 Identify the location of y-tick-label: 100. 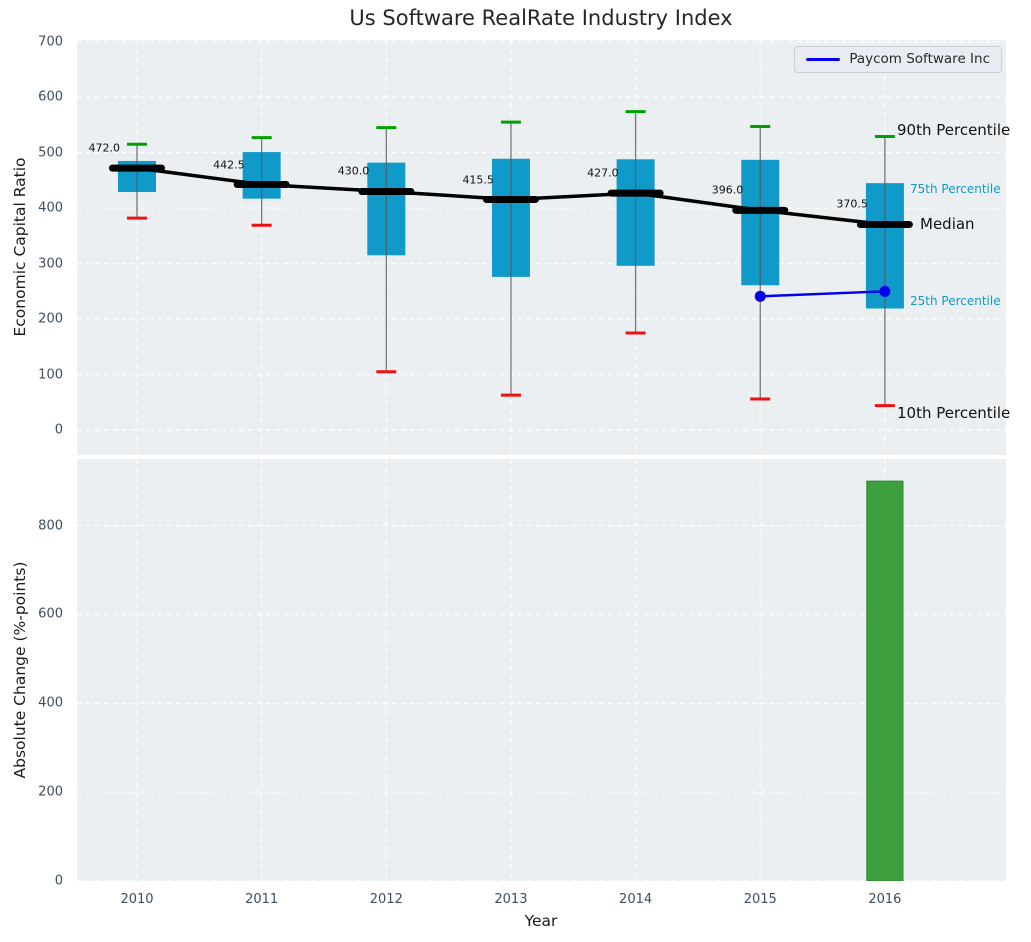
(50, 375).